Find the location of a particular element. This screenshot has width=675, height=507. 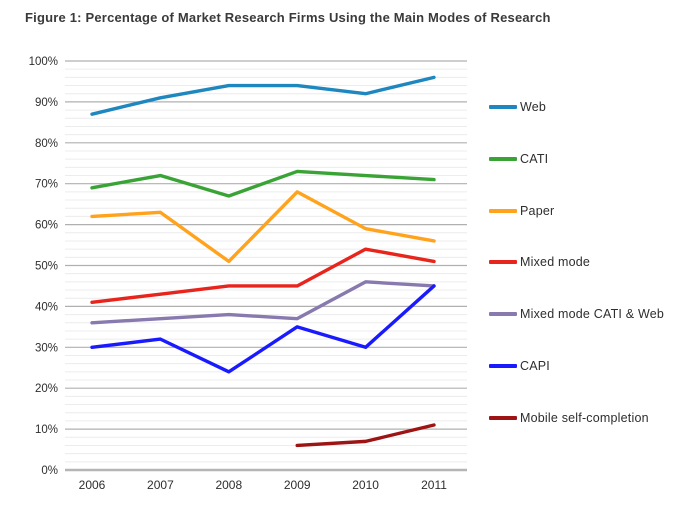

y-tick-label: 50% is located at coordinates (46, 267).